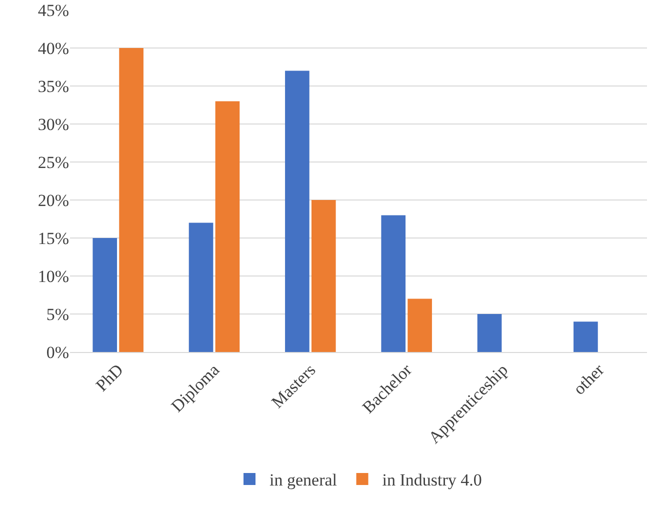  Describe the element at coordinates (432, 480) in the screenshot. I see `legend-label: in Industry 4.0` at that location.